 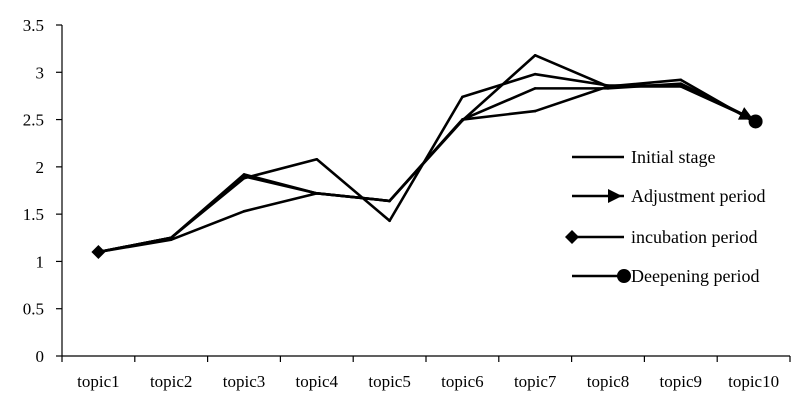 What do you see at coordinates (535, 381) in the screenshot?
I see `x-tick-label: topic7` at bounding box center [535, 381].